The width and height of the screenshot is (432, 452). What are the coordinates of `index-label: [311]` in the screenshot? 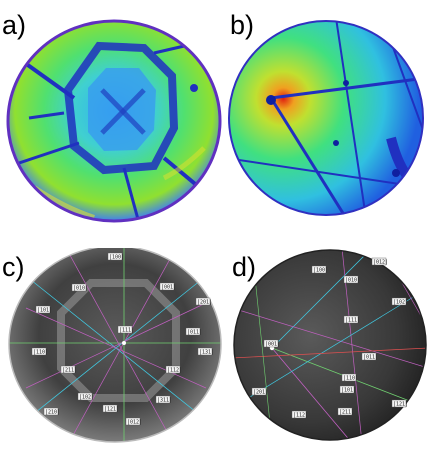 It's located at (163, 399).